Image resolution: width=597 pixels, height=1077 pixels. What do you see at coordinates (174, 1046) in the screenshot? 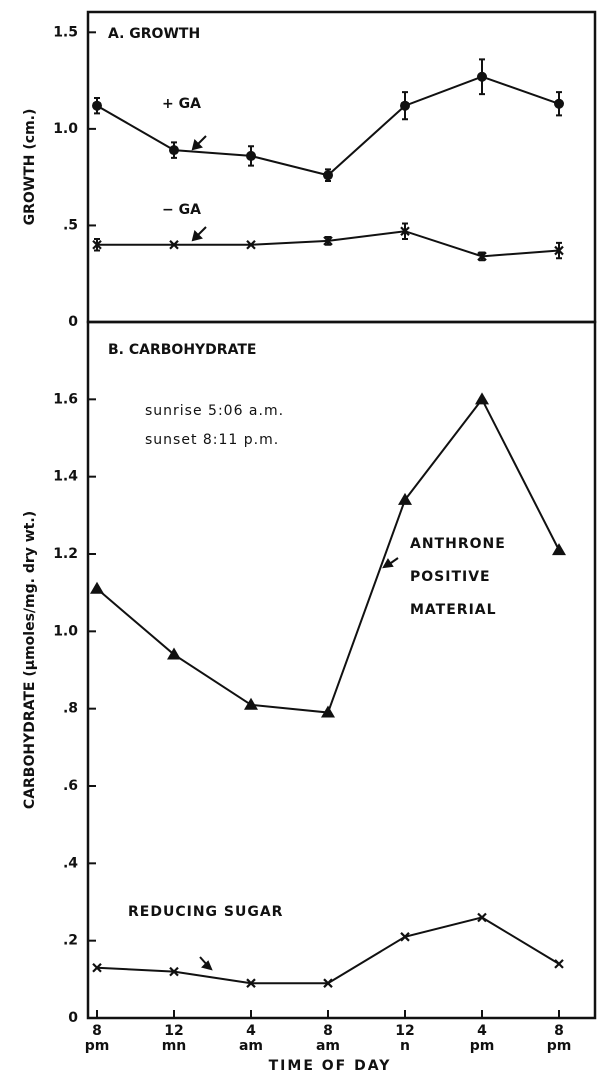
I see `x-tick-label: mn` at bounding box center [174, 1046].